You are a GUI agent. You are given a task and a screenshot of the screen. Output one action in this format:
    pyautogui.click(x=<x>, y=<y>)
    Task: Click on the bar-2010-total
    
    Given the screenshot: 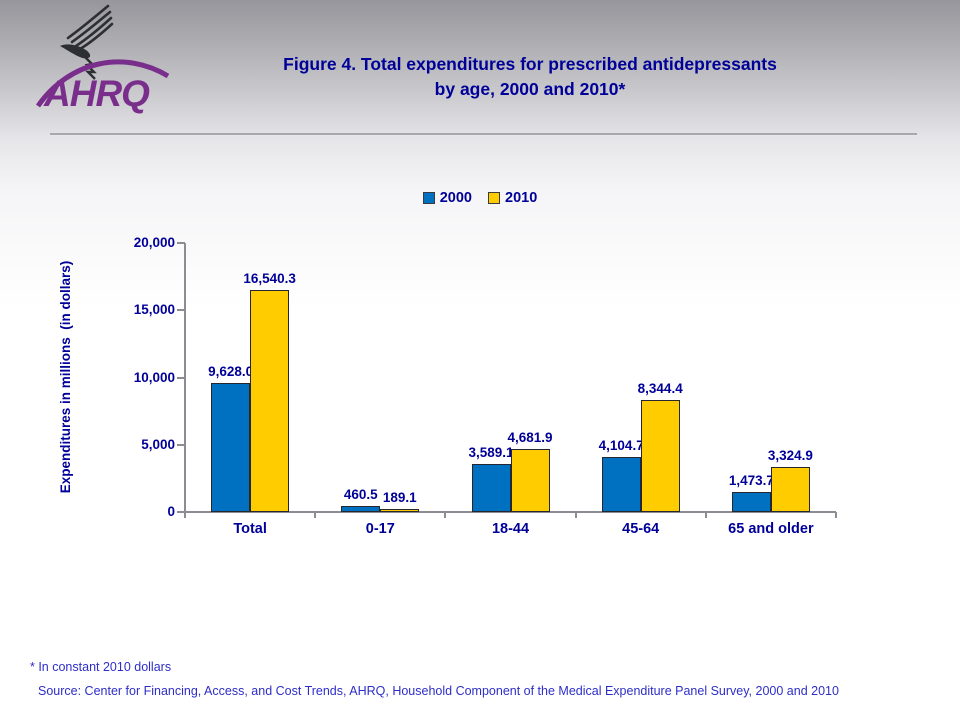 What is the action you would take?
    pyautogui.click(x=270, y=400)
    